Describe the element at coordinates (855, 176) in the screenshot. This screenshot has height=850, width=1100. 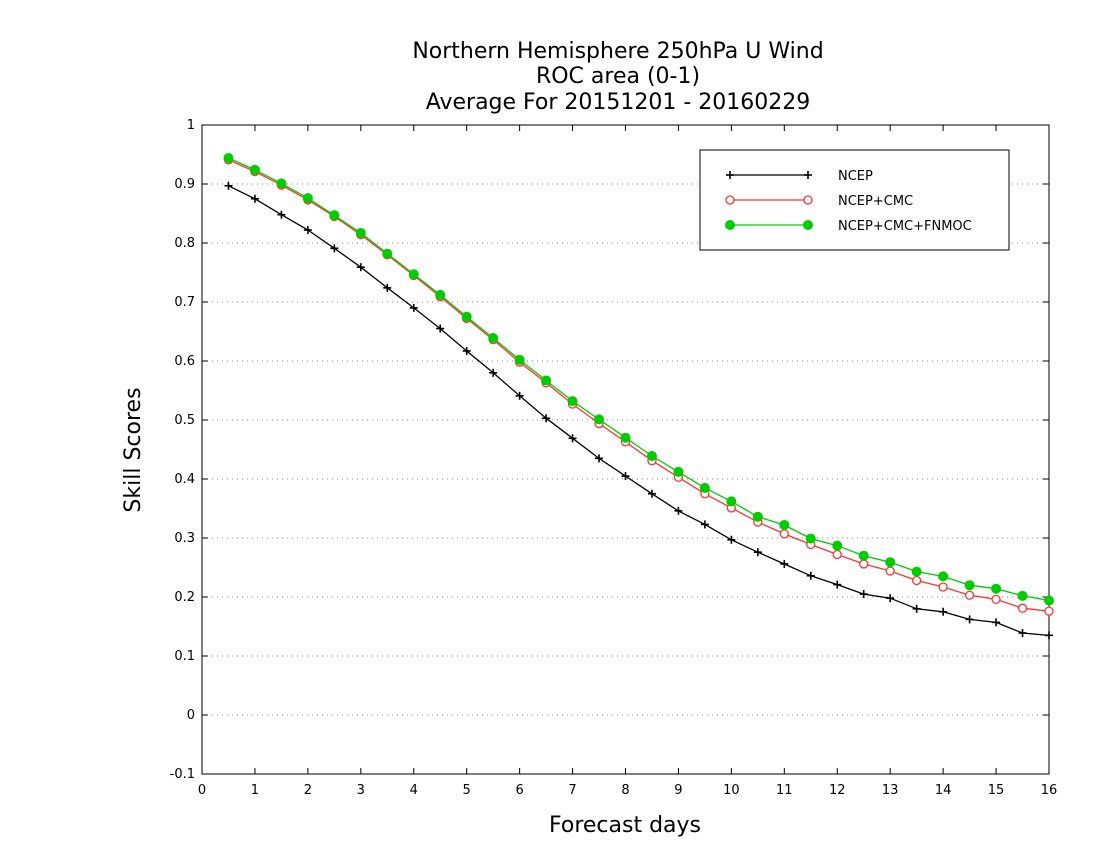
I see `legend-label: NCEP` at that location.